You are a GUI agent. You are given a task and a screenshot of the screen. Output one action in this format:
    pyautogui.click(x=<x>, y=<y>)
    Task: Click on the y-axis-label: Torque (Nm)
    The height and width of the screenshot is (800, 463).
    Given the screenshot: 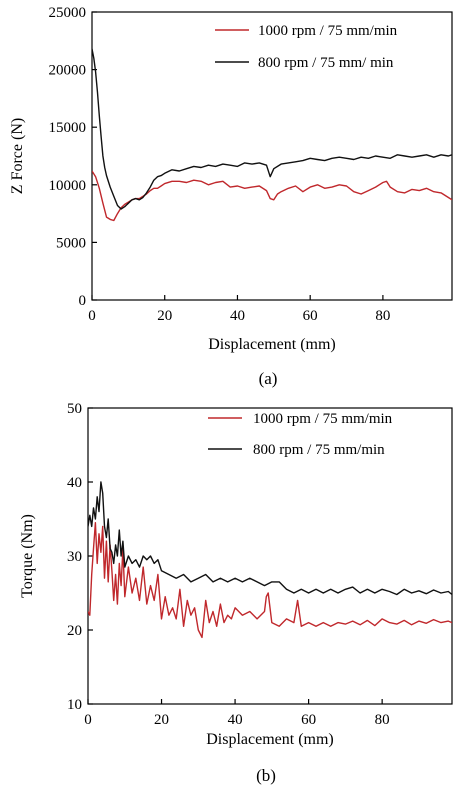 What is the action you would take?
    pyautogui.click(x=27, y=556)
    